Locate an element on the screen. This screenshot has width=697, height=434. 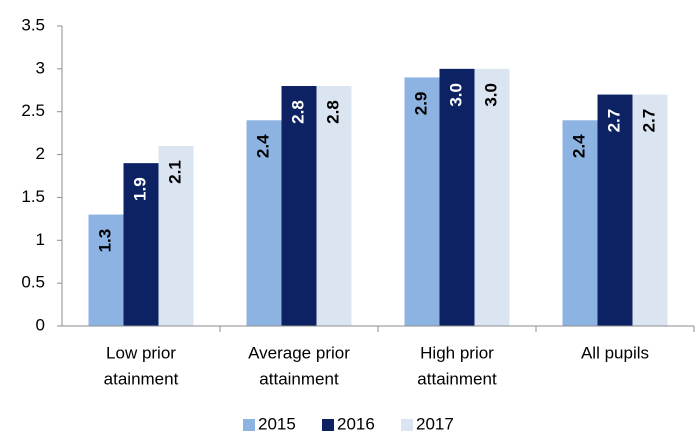
value-label: 2.1 is located at coordinates (174, 172).